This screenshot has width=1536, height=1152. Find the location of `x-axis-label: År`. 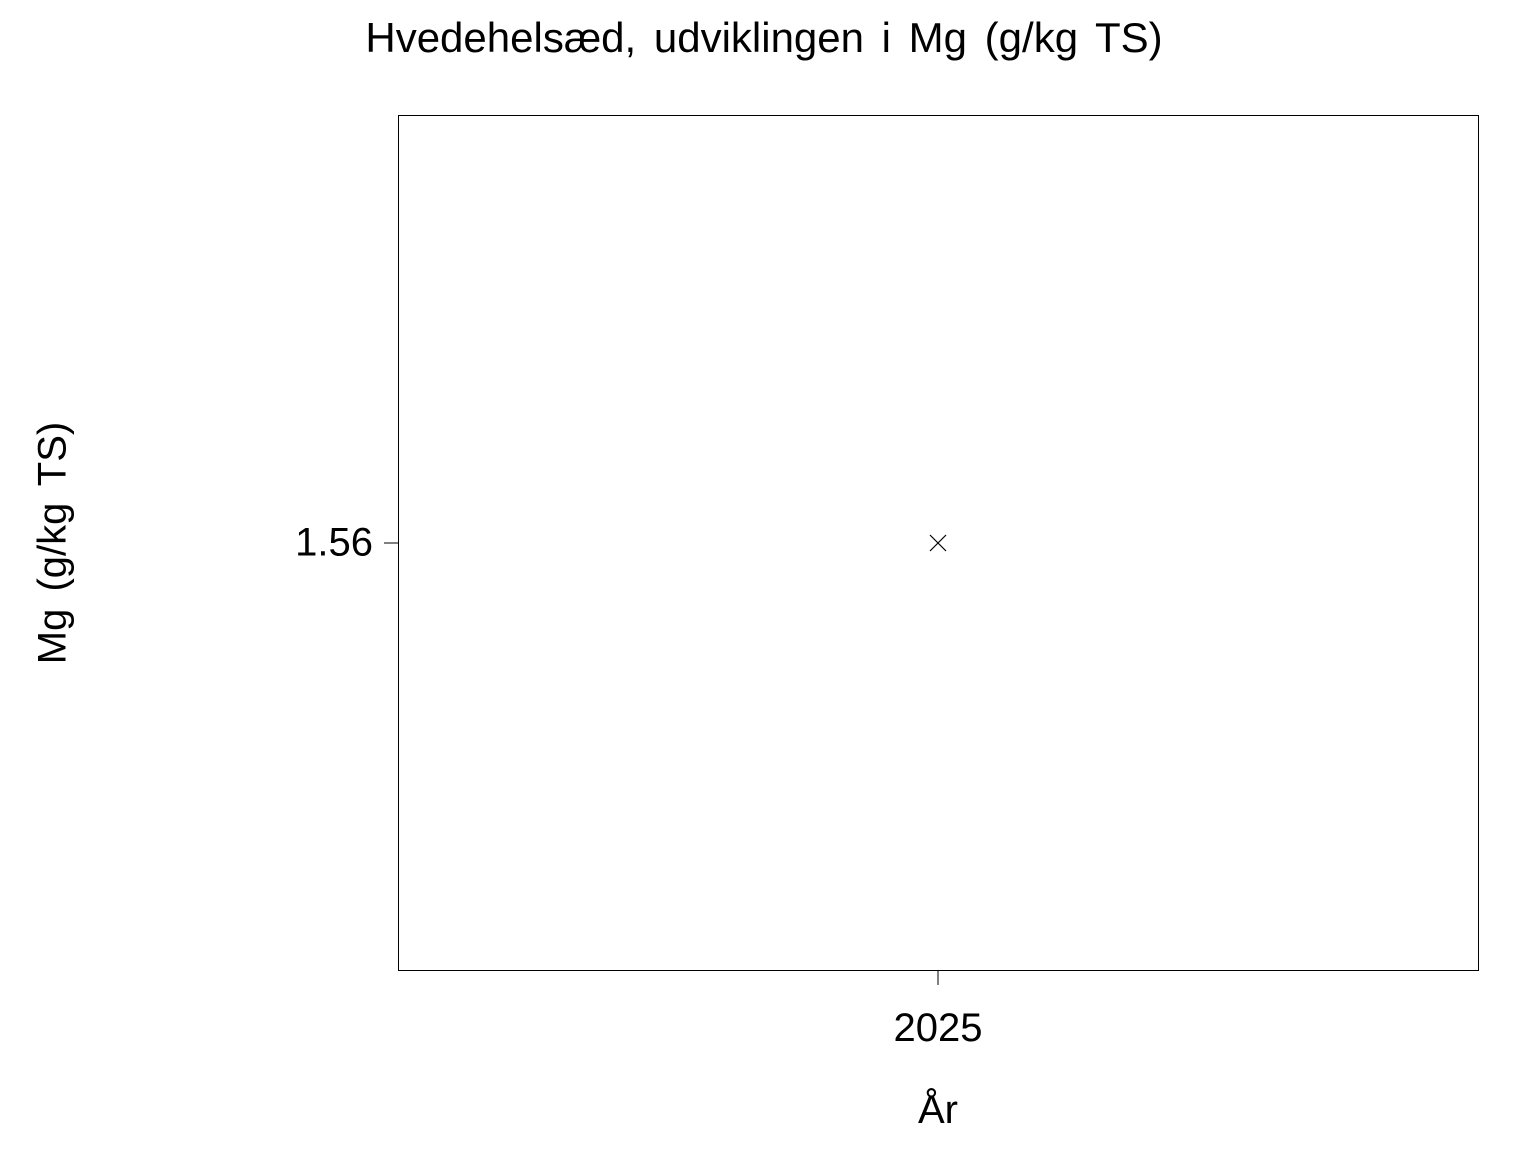

x-axis-label: År is located at coordinates (938, 1110).